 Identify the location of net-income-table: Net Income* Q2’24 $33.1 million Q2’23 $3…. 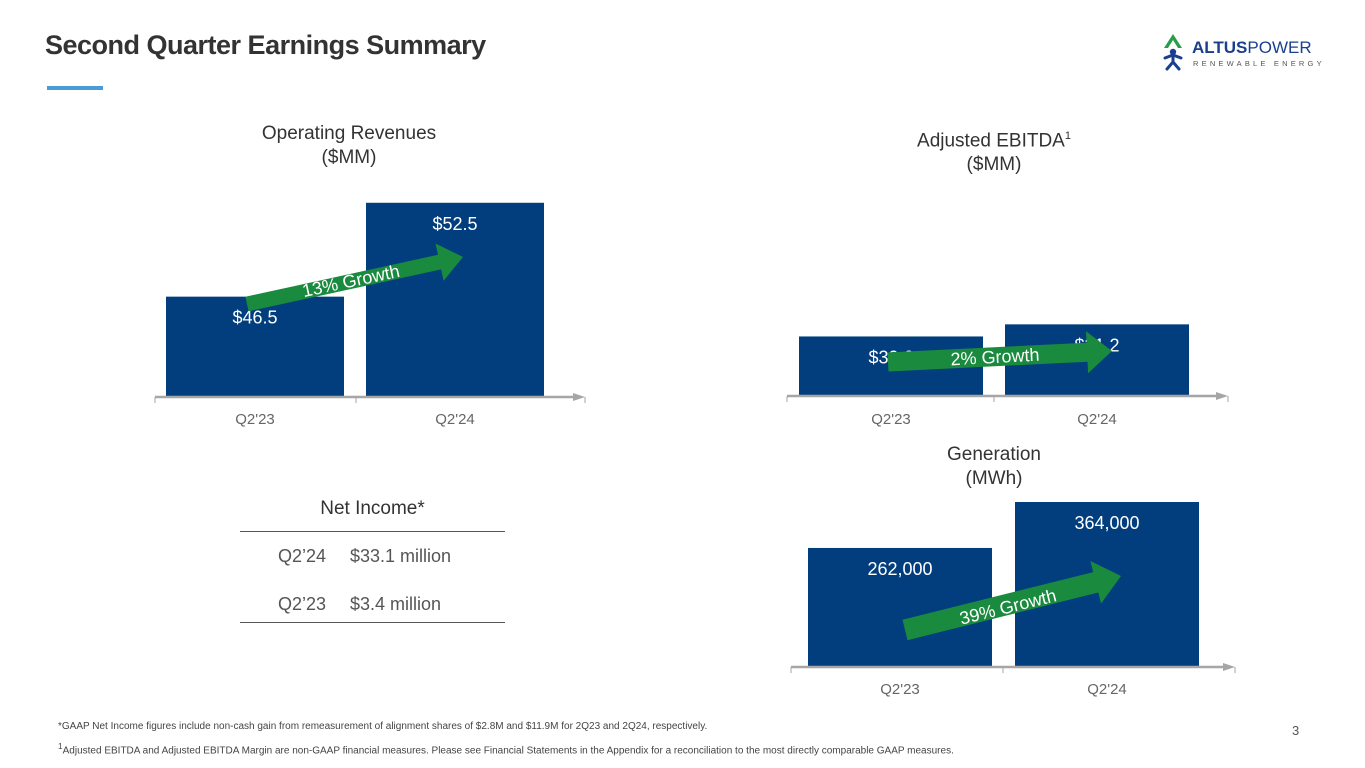
(372, 560).